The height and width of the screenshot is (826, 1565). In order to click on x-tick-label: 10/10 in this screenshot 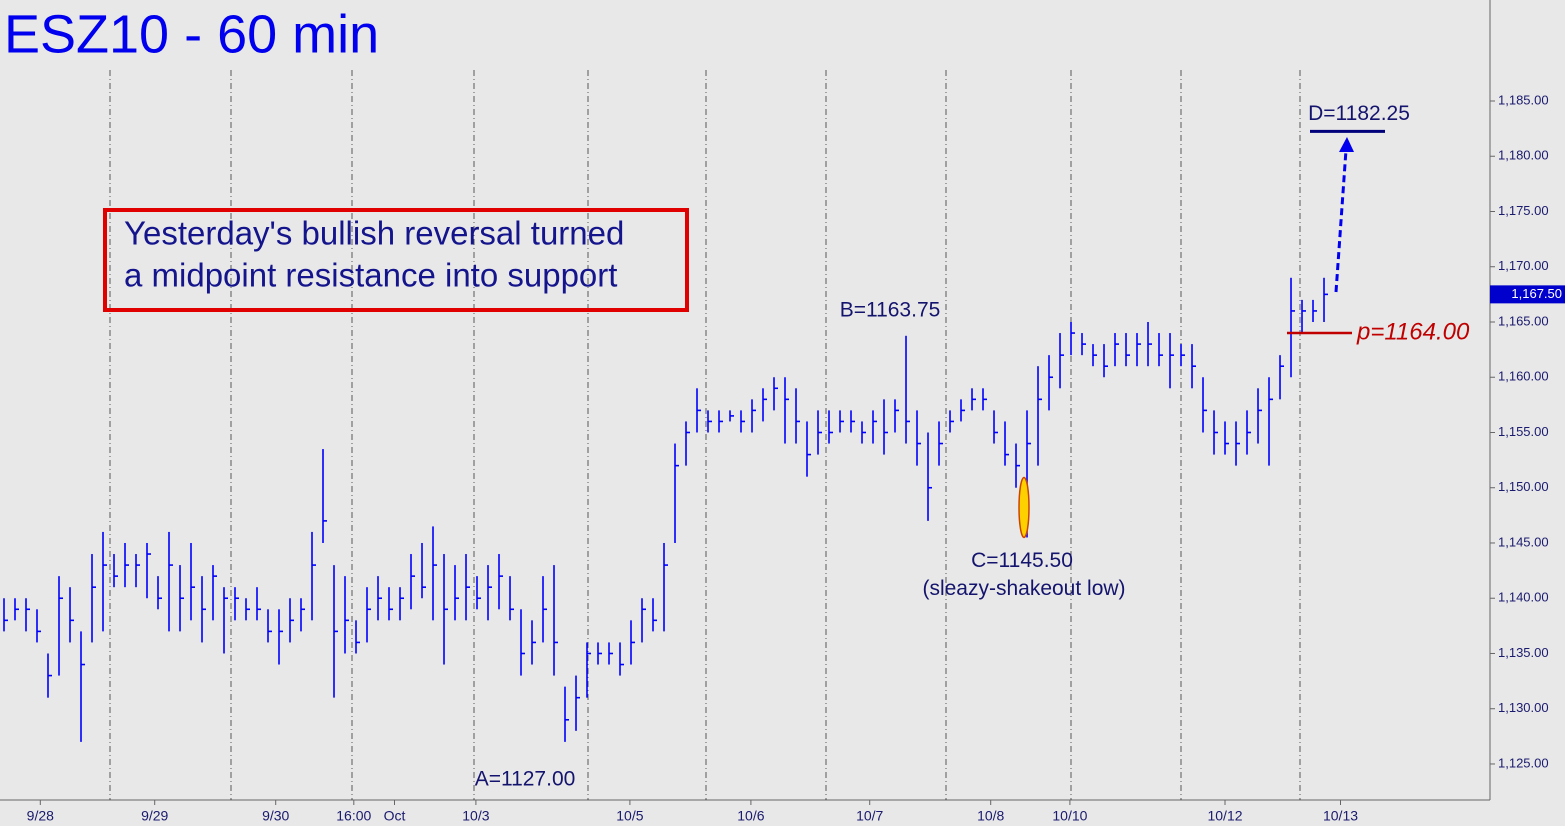, I will do `click(1069, 816)`.